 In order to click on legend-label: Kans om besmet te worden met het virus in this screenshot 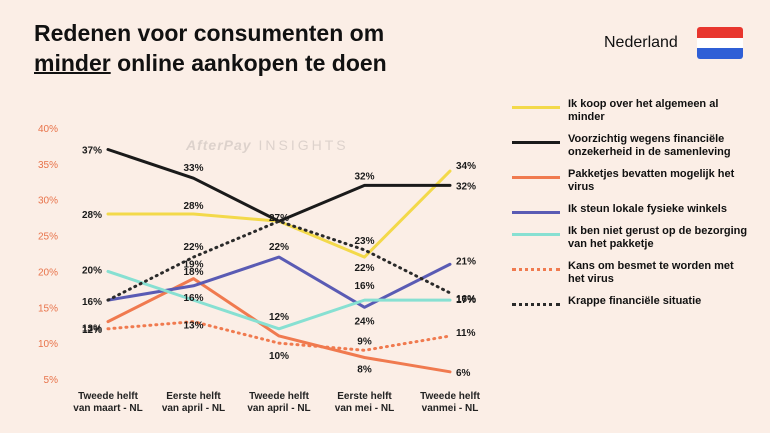, I will do `click(651, 272)`.